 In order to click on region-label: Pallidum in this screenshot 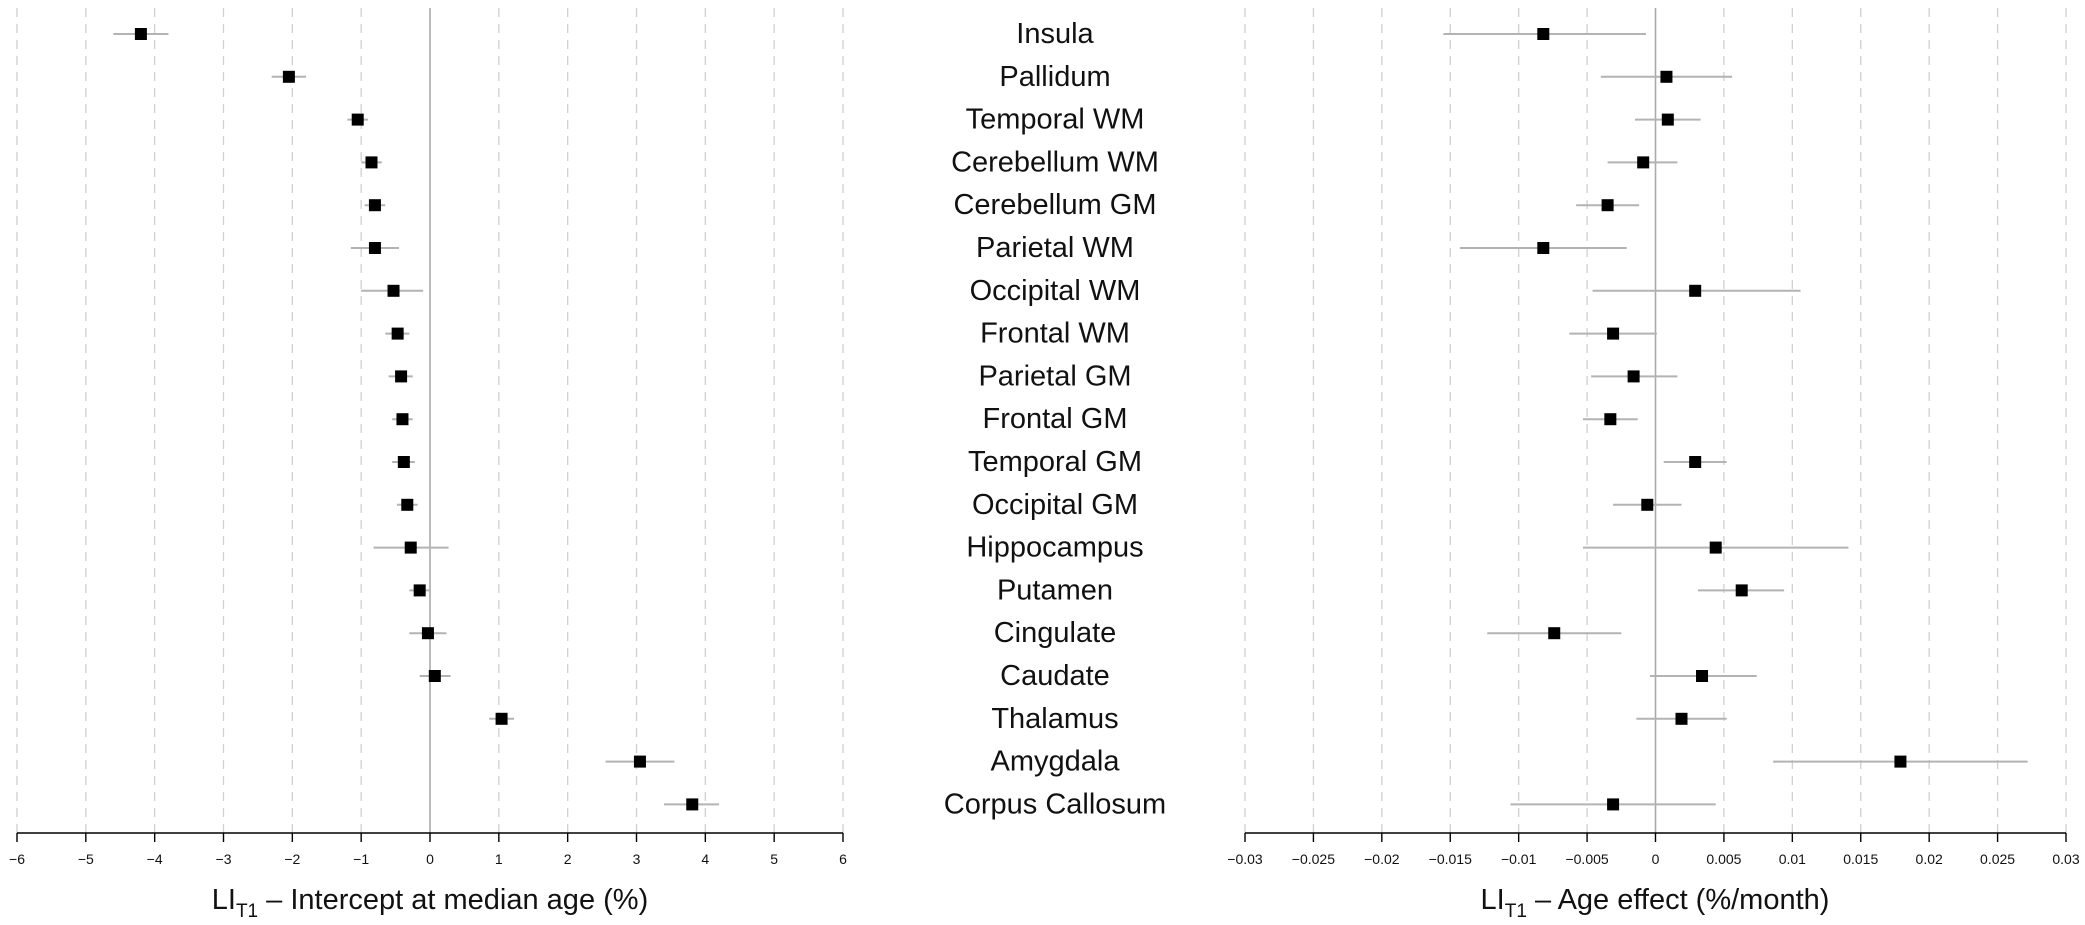, I will do `click(1054, 77)`.